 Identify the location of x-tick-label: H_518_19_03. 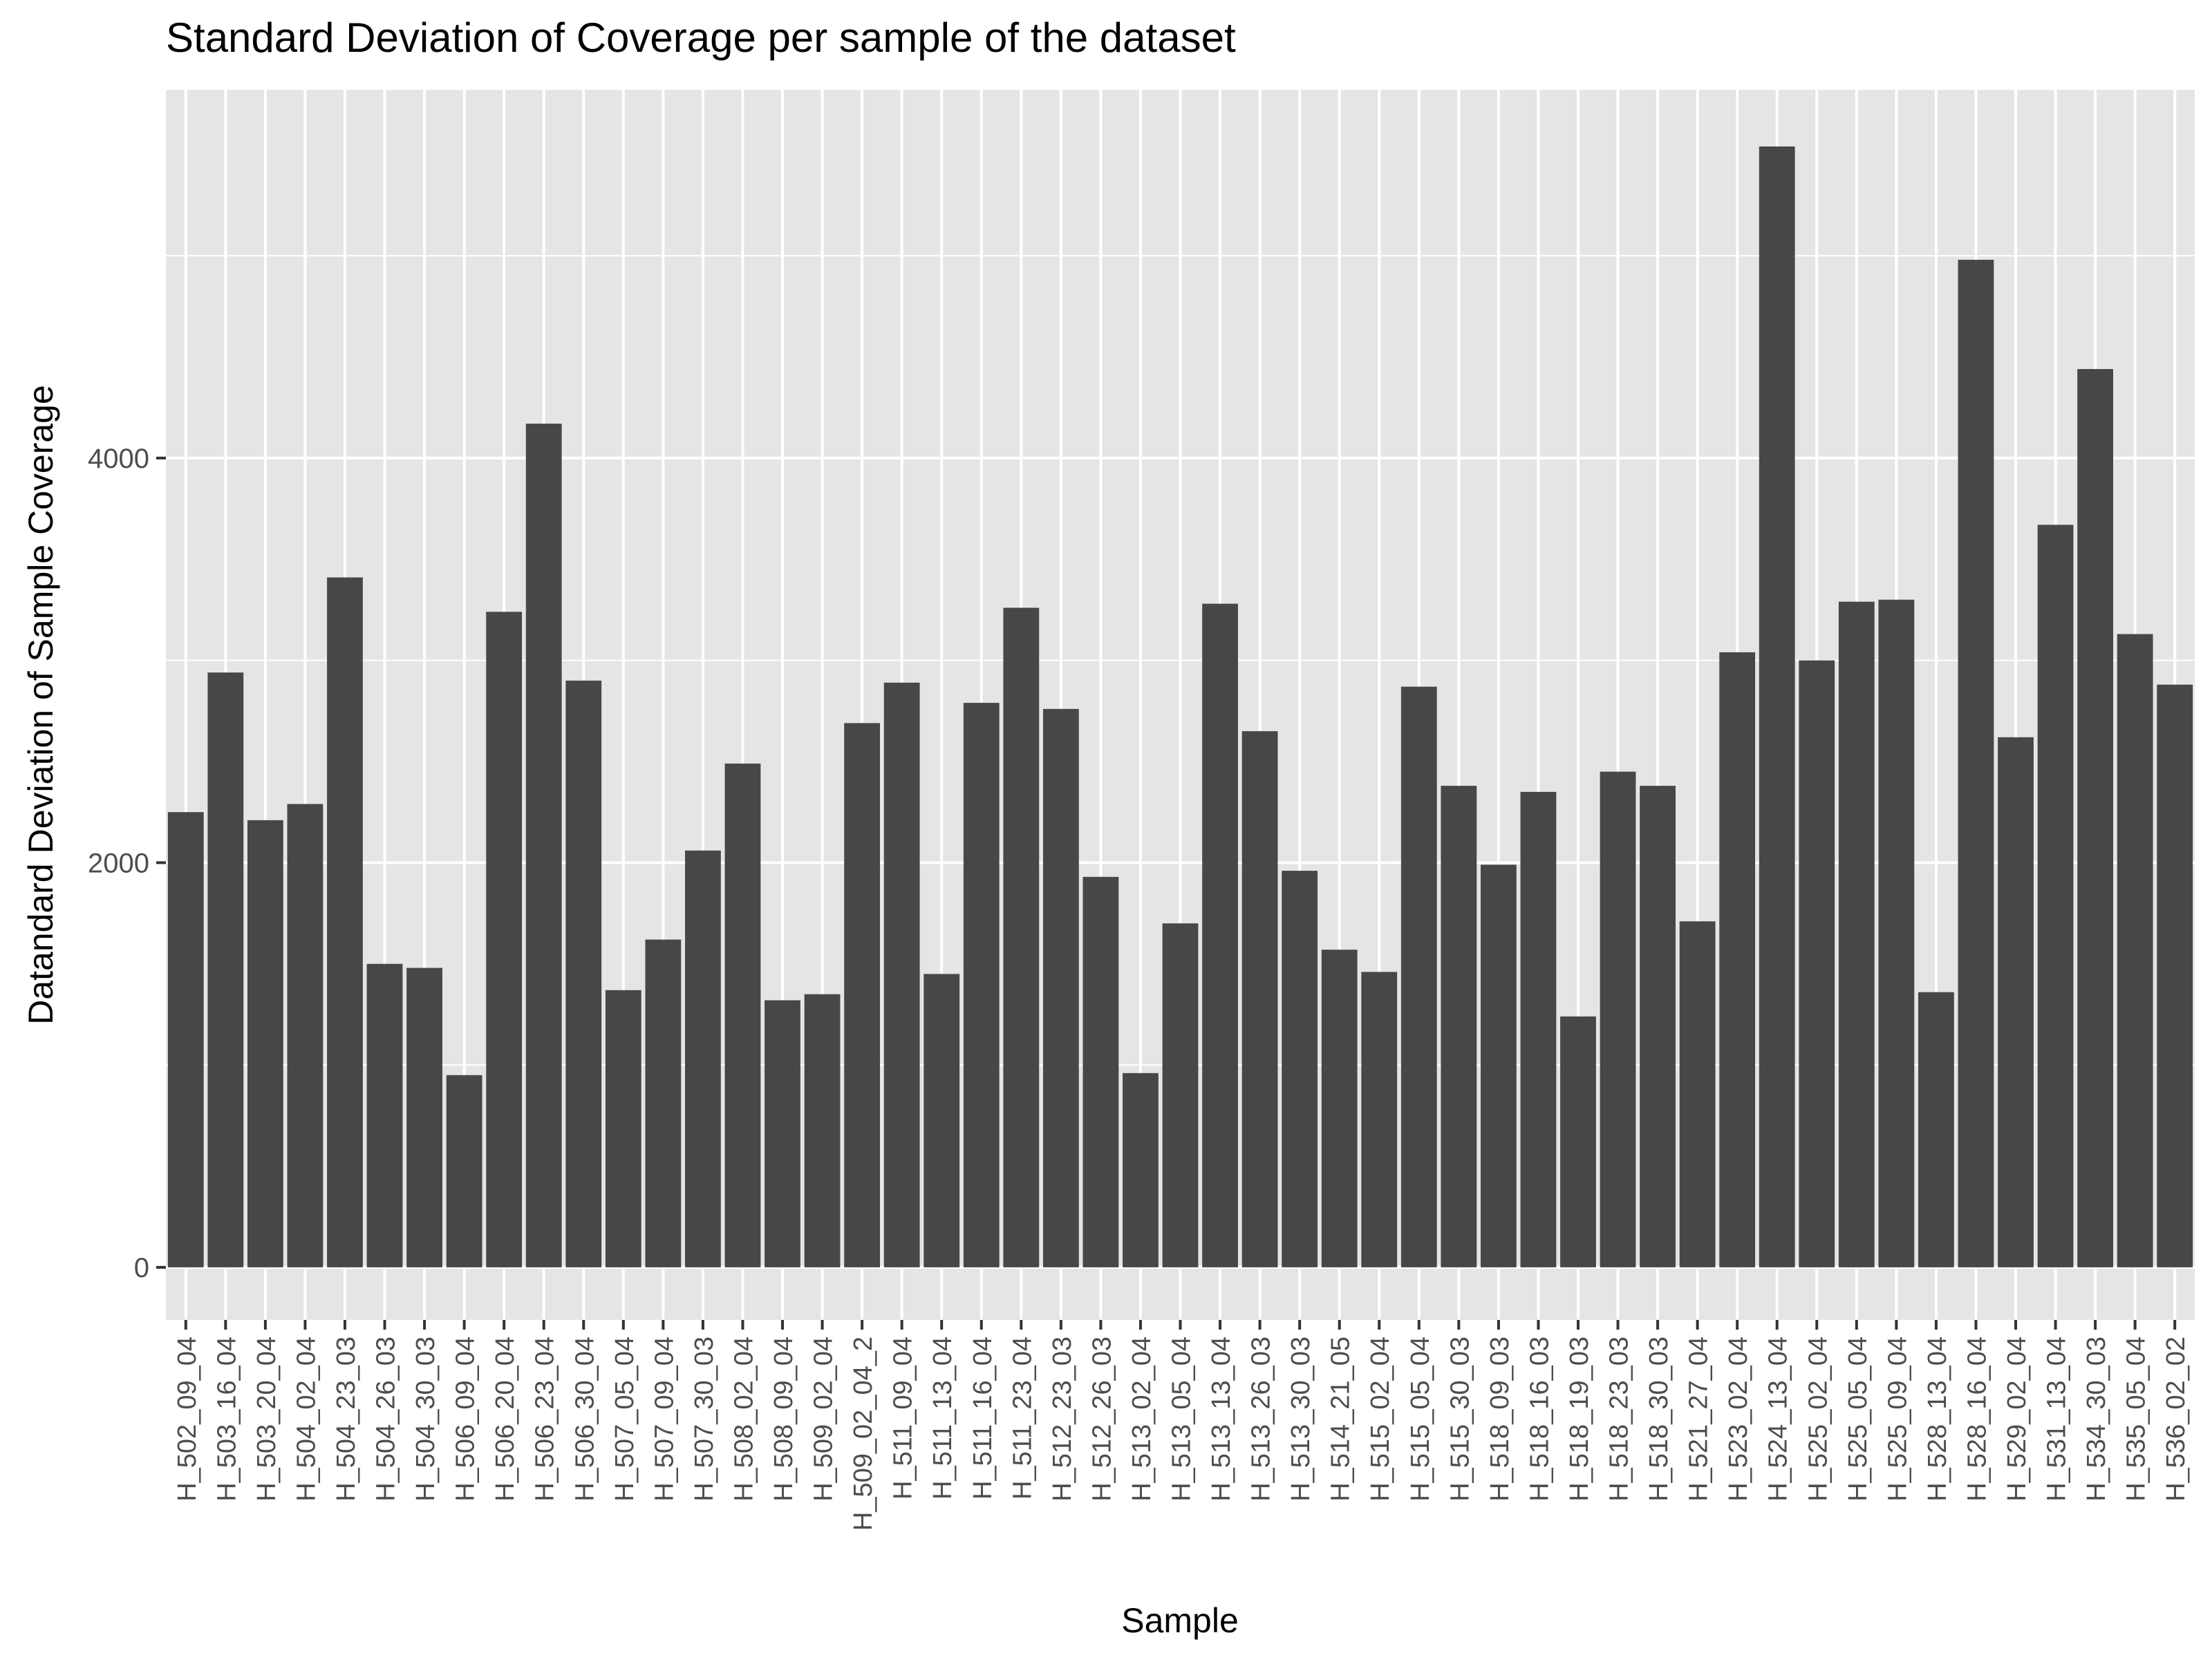
(1579, 1420).